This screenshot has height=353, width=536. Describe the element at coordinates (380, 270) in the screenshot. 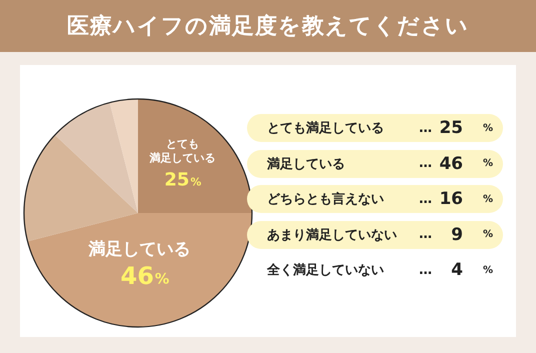

I see `text: 全く満足していない … 4 %` at that location.